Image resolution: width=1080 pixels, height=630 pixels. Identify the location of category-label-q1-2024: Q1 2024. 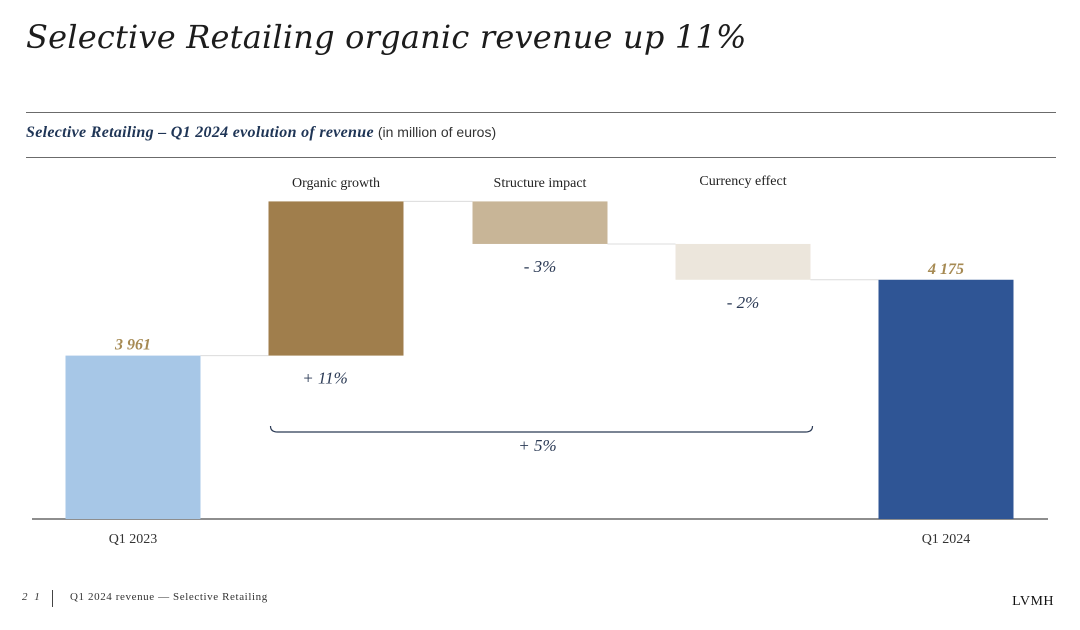
(946, 539).